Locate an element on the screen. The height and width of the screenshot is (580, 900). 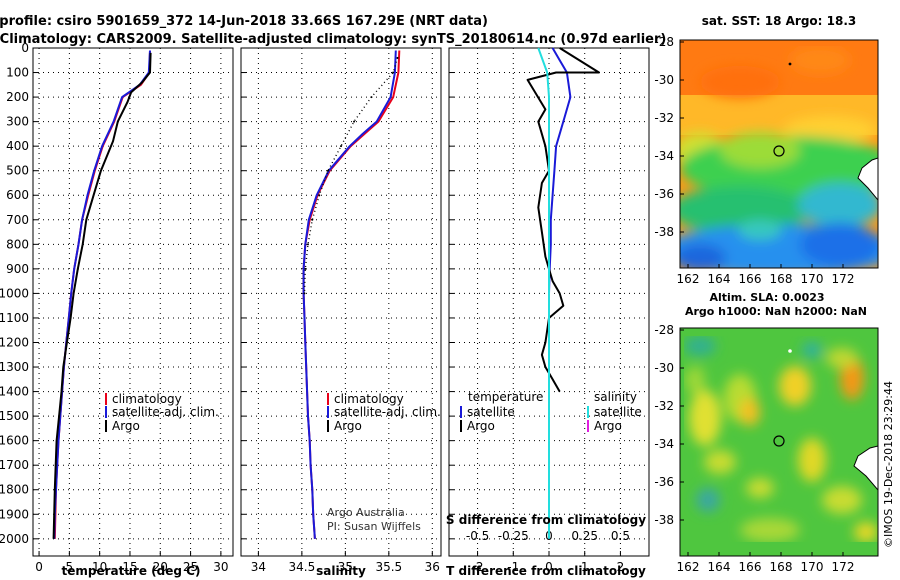
s-tick-label: 0.25 is located at coordinates (584, 536).